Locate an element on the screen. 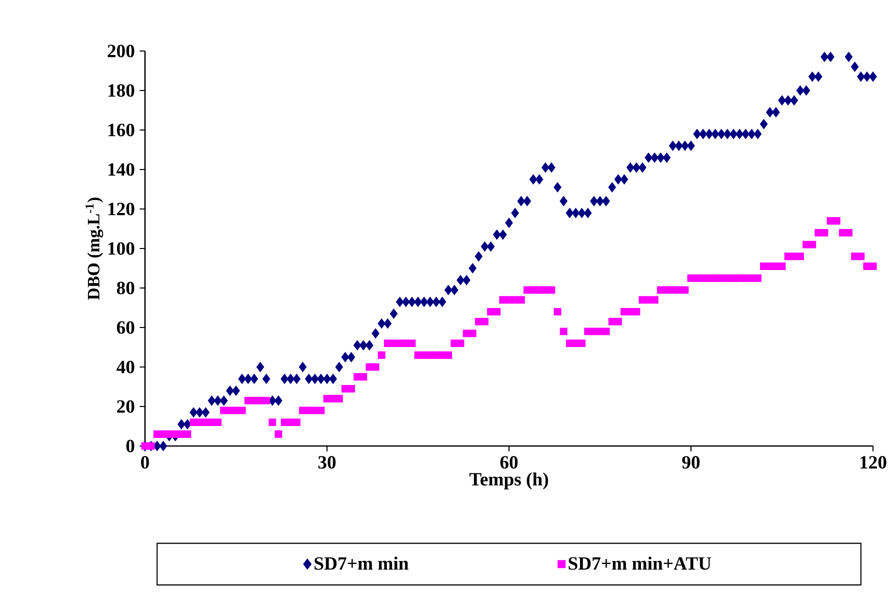  x-tick-label: 60 is located at coordinates (509, 462).